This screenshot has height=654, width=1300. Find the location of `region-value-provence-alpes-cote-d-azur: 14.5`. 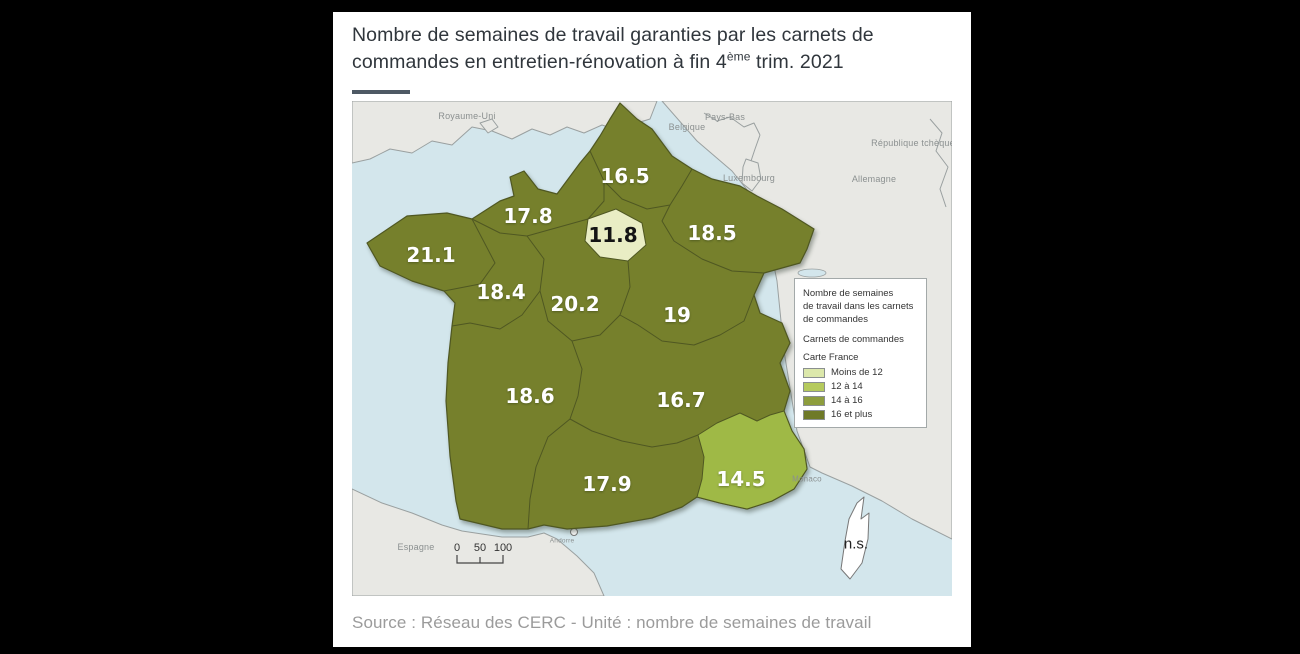

region-value-provence-alpes-cote-d-azur: 14.5 is located at coordinates (741, 479).